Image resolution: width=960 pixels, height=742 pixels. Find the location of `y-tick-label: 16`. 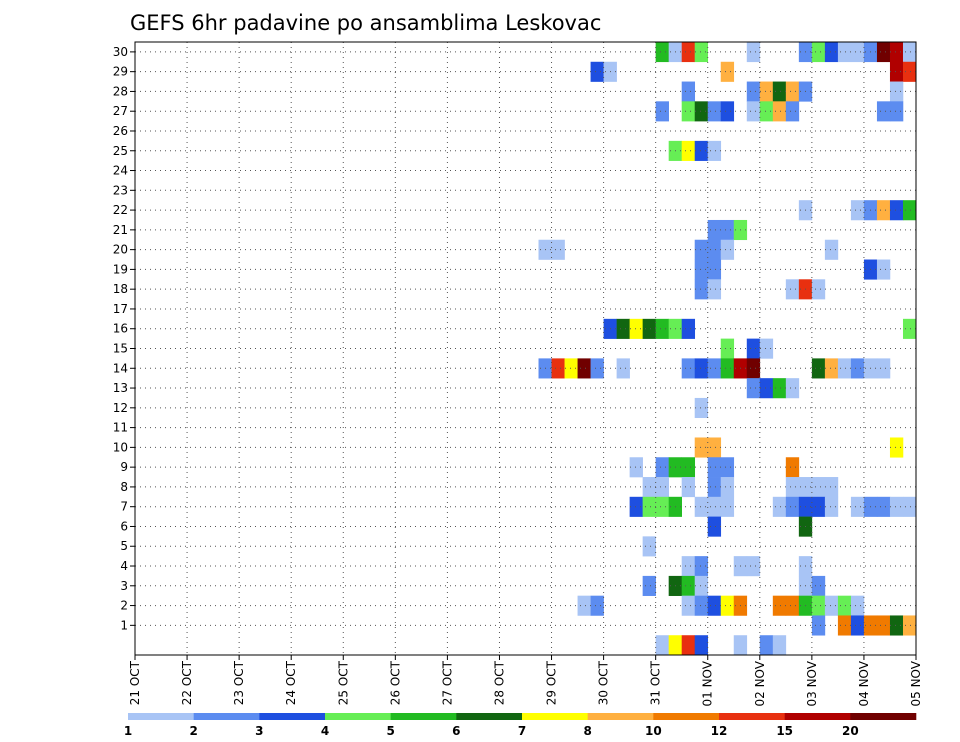

y-tick-label: 16 is located at coordinates (120, 329).